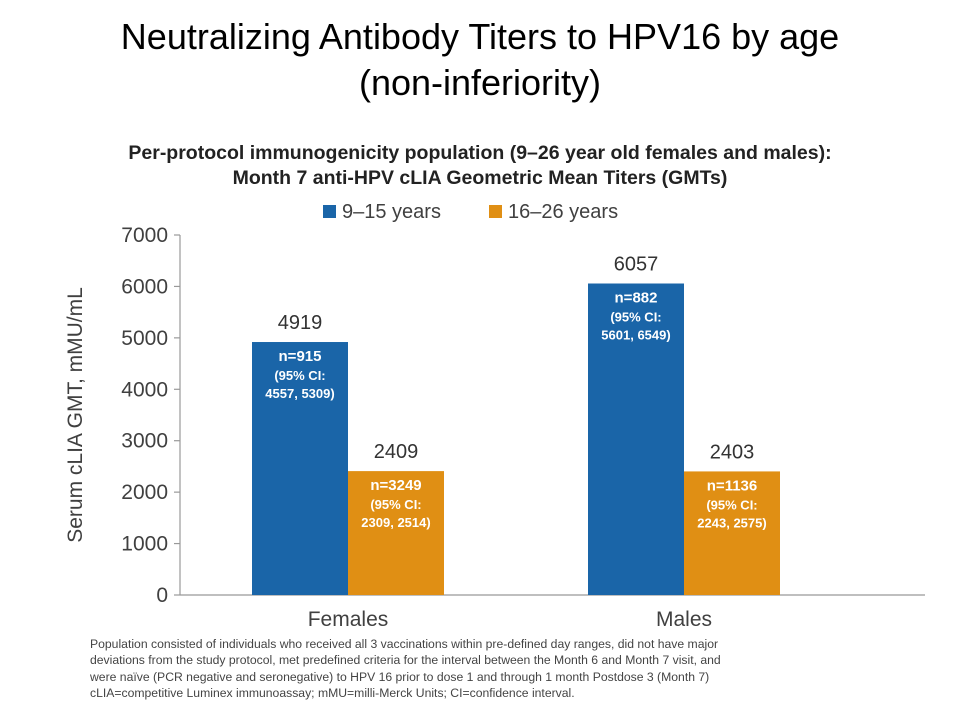 This screenshot has height=720, width=960. What do you see at coordinates (395, 522) in the screenshot?
I see `ci-values-series2-females: 2309, 2514)` at bounding box center [395, 522].